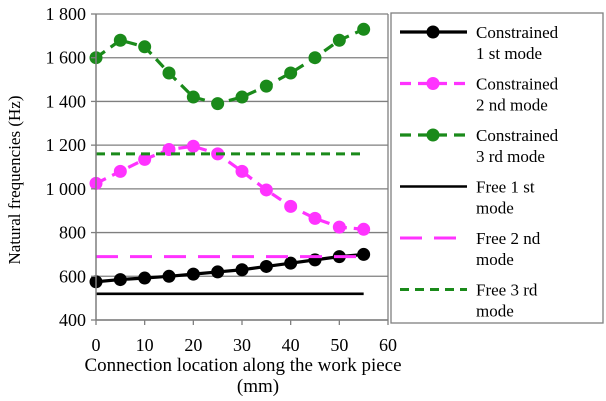  I want to click on legend-entry: Free 3 rd mode, so click(469, 301).